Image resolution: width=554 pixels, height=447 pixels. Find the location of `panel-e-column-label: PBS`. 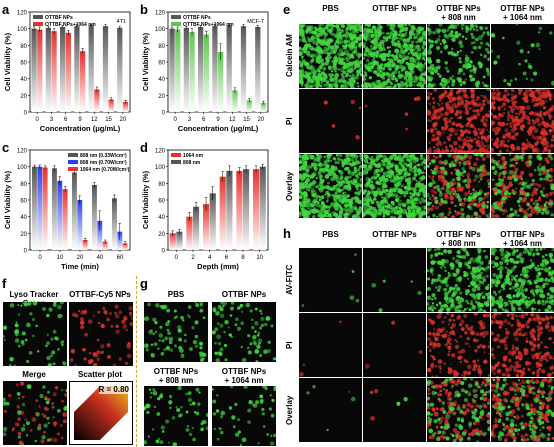

panel-e-column-label: PBS is located at coordinates (330, 8).